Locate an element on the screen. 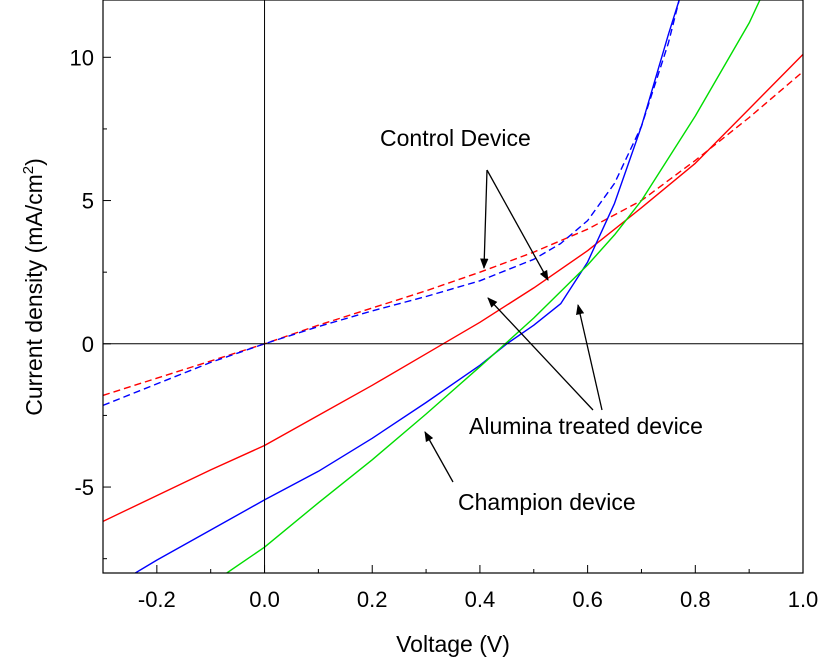 This screenshot has height=667, width=825. annotation-alumina-treated-device: Alumina treated device is located at coordinates (586, 426).